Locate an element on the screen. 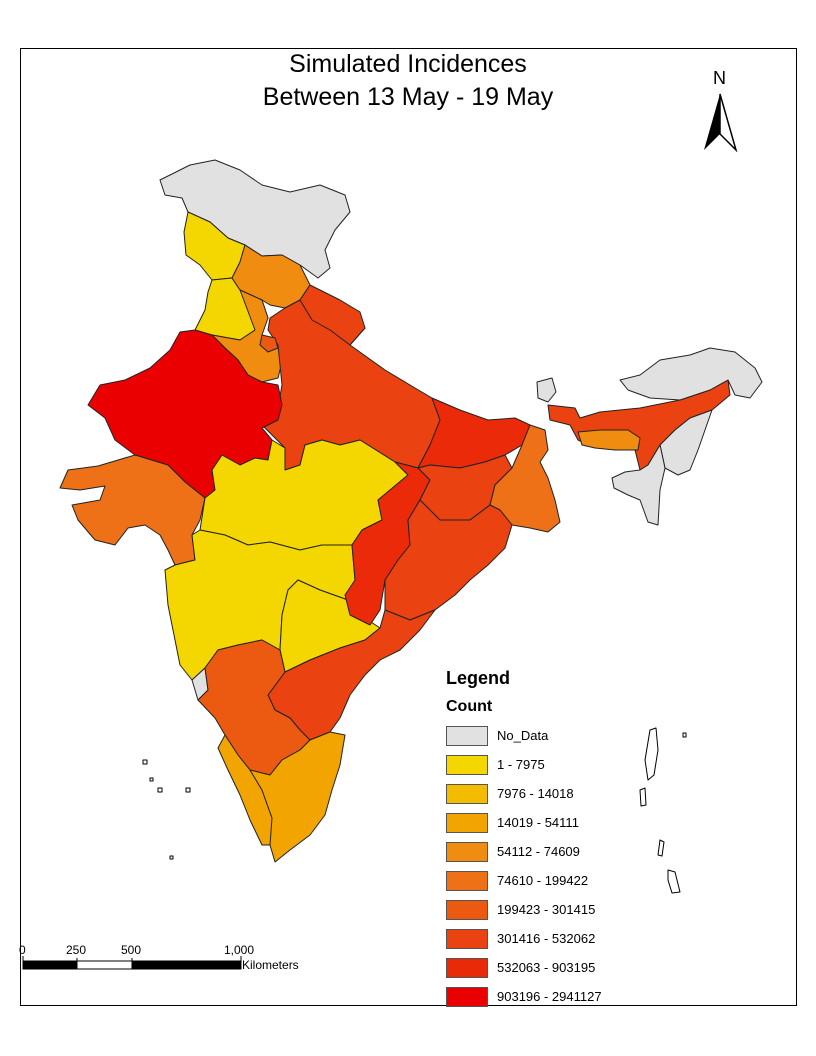 Image resolution: width=816 pixels, height=1056 pixels. region-west-bengal is located at coordinates (525, 478).